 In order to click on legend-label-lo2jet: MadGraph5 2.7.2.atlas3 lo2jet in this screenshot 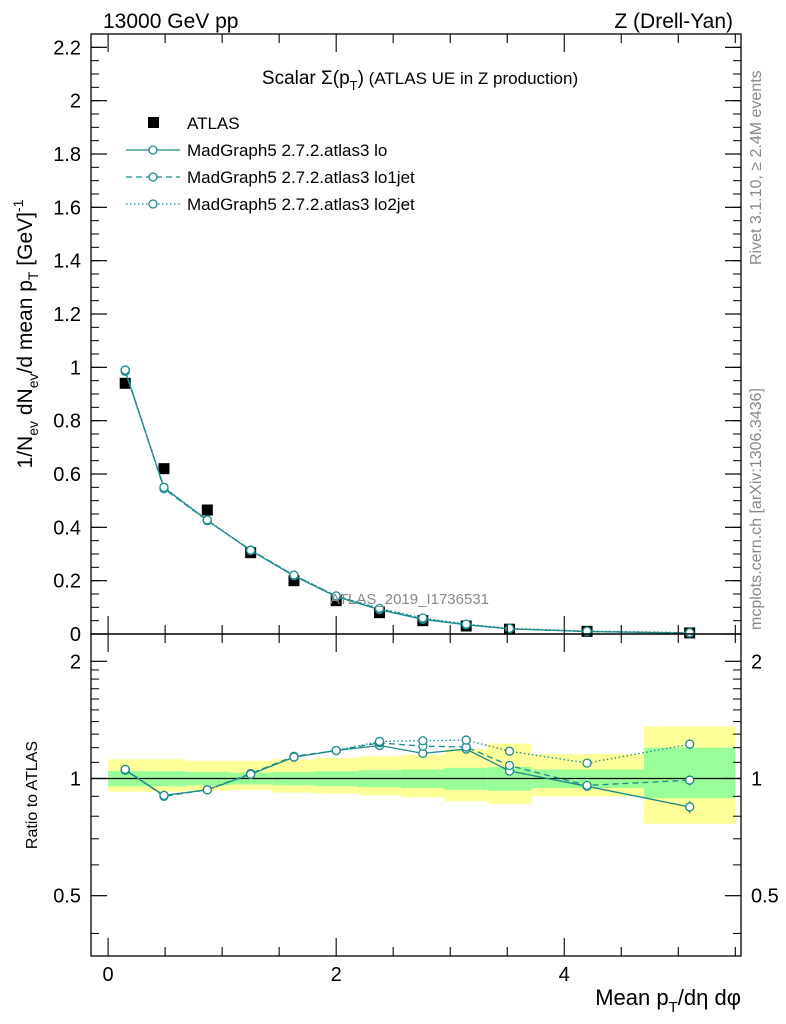, I will do `click(301, 204)`.